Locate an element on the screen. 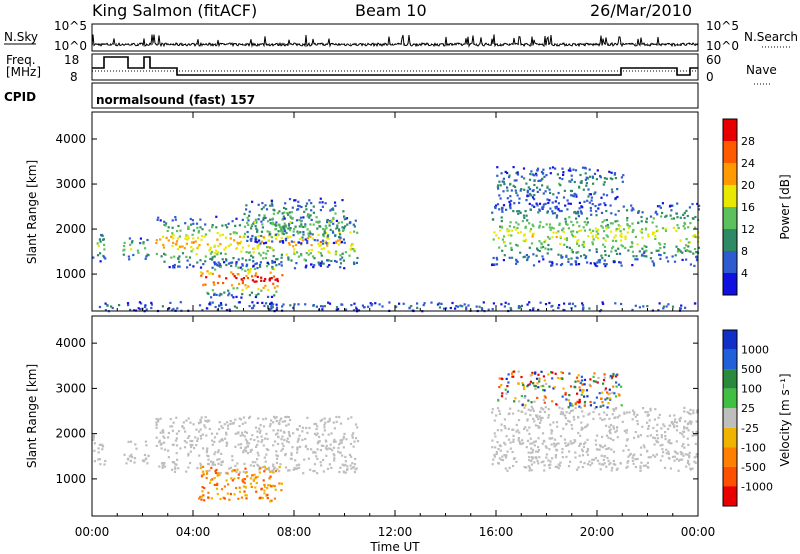  y-tick-label: 4000 is located at coordinates (70, 343).